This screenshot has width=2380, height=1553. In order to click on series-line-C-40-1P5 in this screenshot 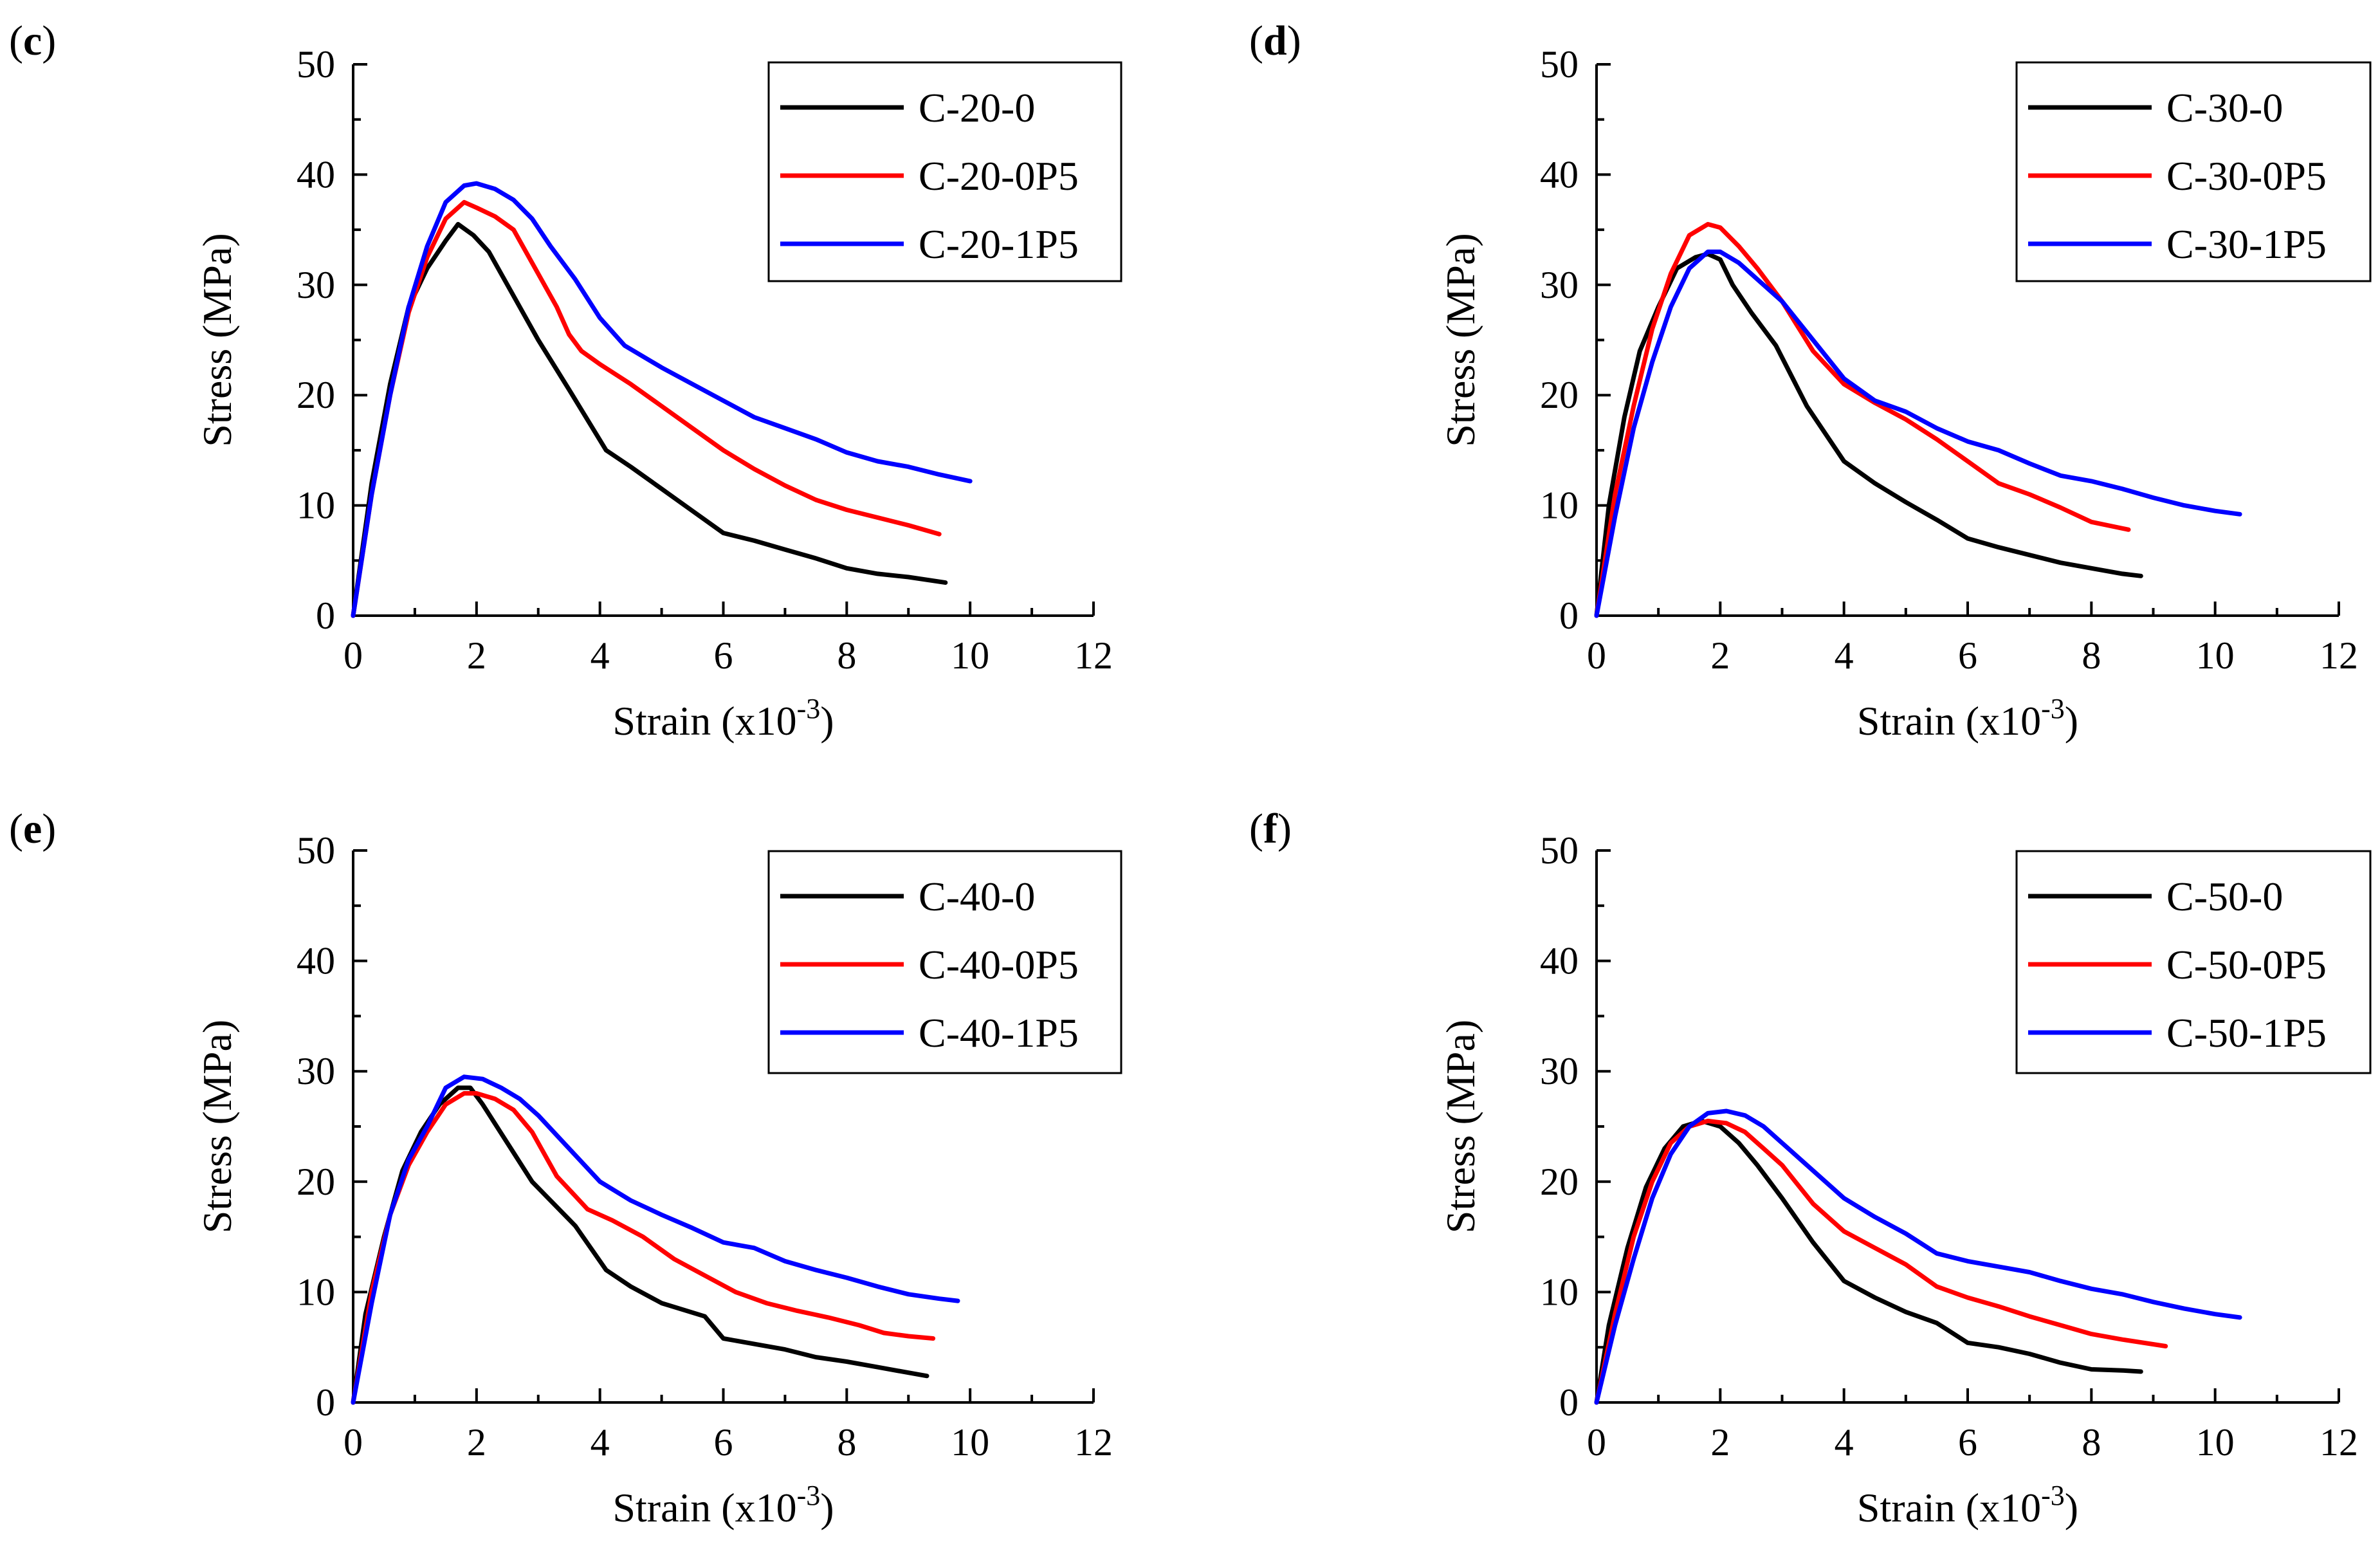, I will do `click(655, 1239)`.